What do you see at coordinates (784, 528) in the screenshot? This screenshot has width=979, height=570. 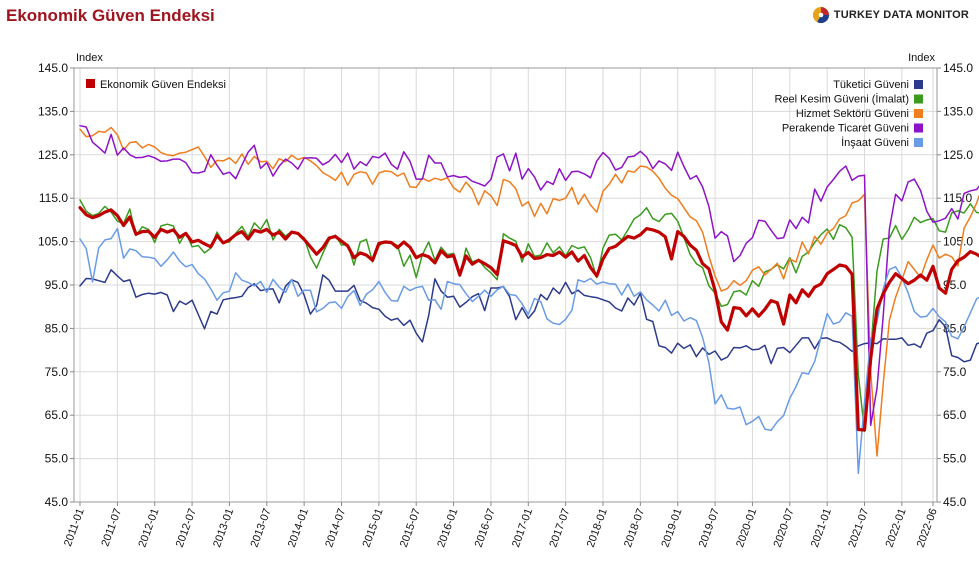 I see `x-tick-label: 2020-07` at bounding box center [784, 528].